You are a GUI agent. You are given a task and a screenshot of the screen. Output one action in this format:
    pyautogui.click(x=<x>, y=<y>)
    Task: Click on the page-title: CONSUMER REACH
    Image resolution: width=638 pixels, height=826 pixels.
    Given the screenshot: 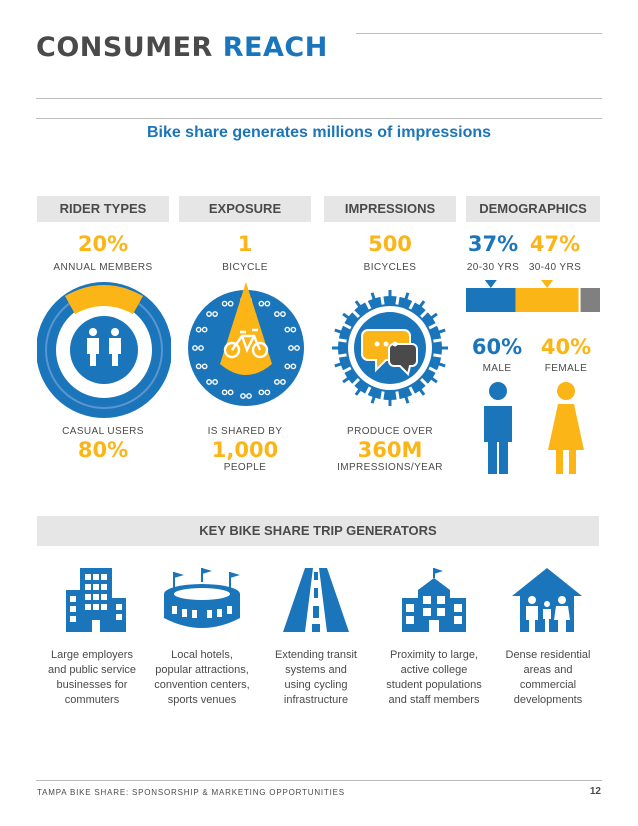 What is the action you would take?
    pyautogui.click(x=182, y=48)
    